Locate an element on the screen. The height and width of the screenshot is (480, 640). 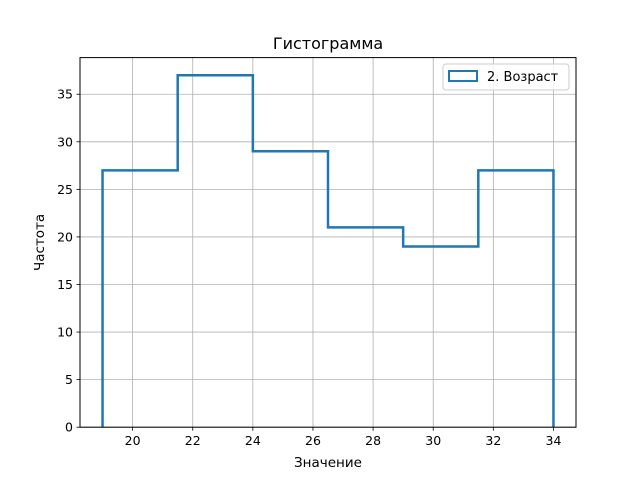
y-tick-label: 10 is located at coordinates (65, 332).